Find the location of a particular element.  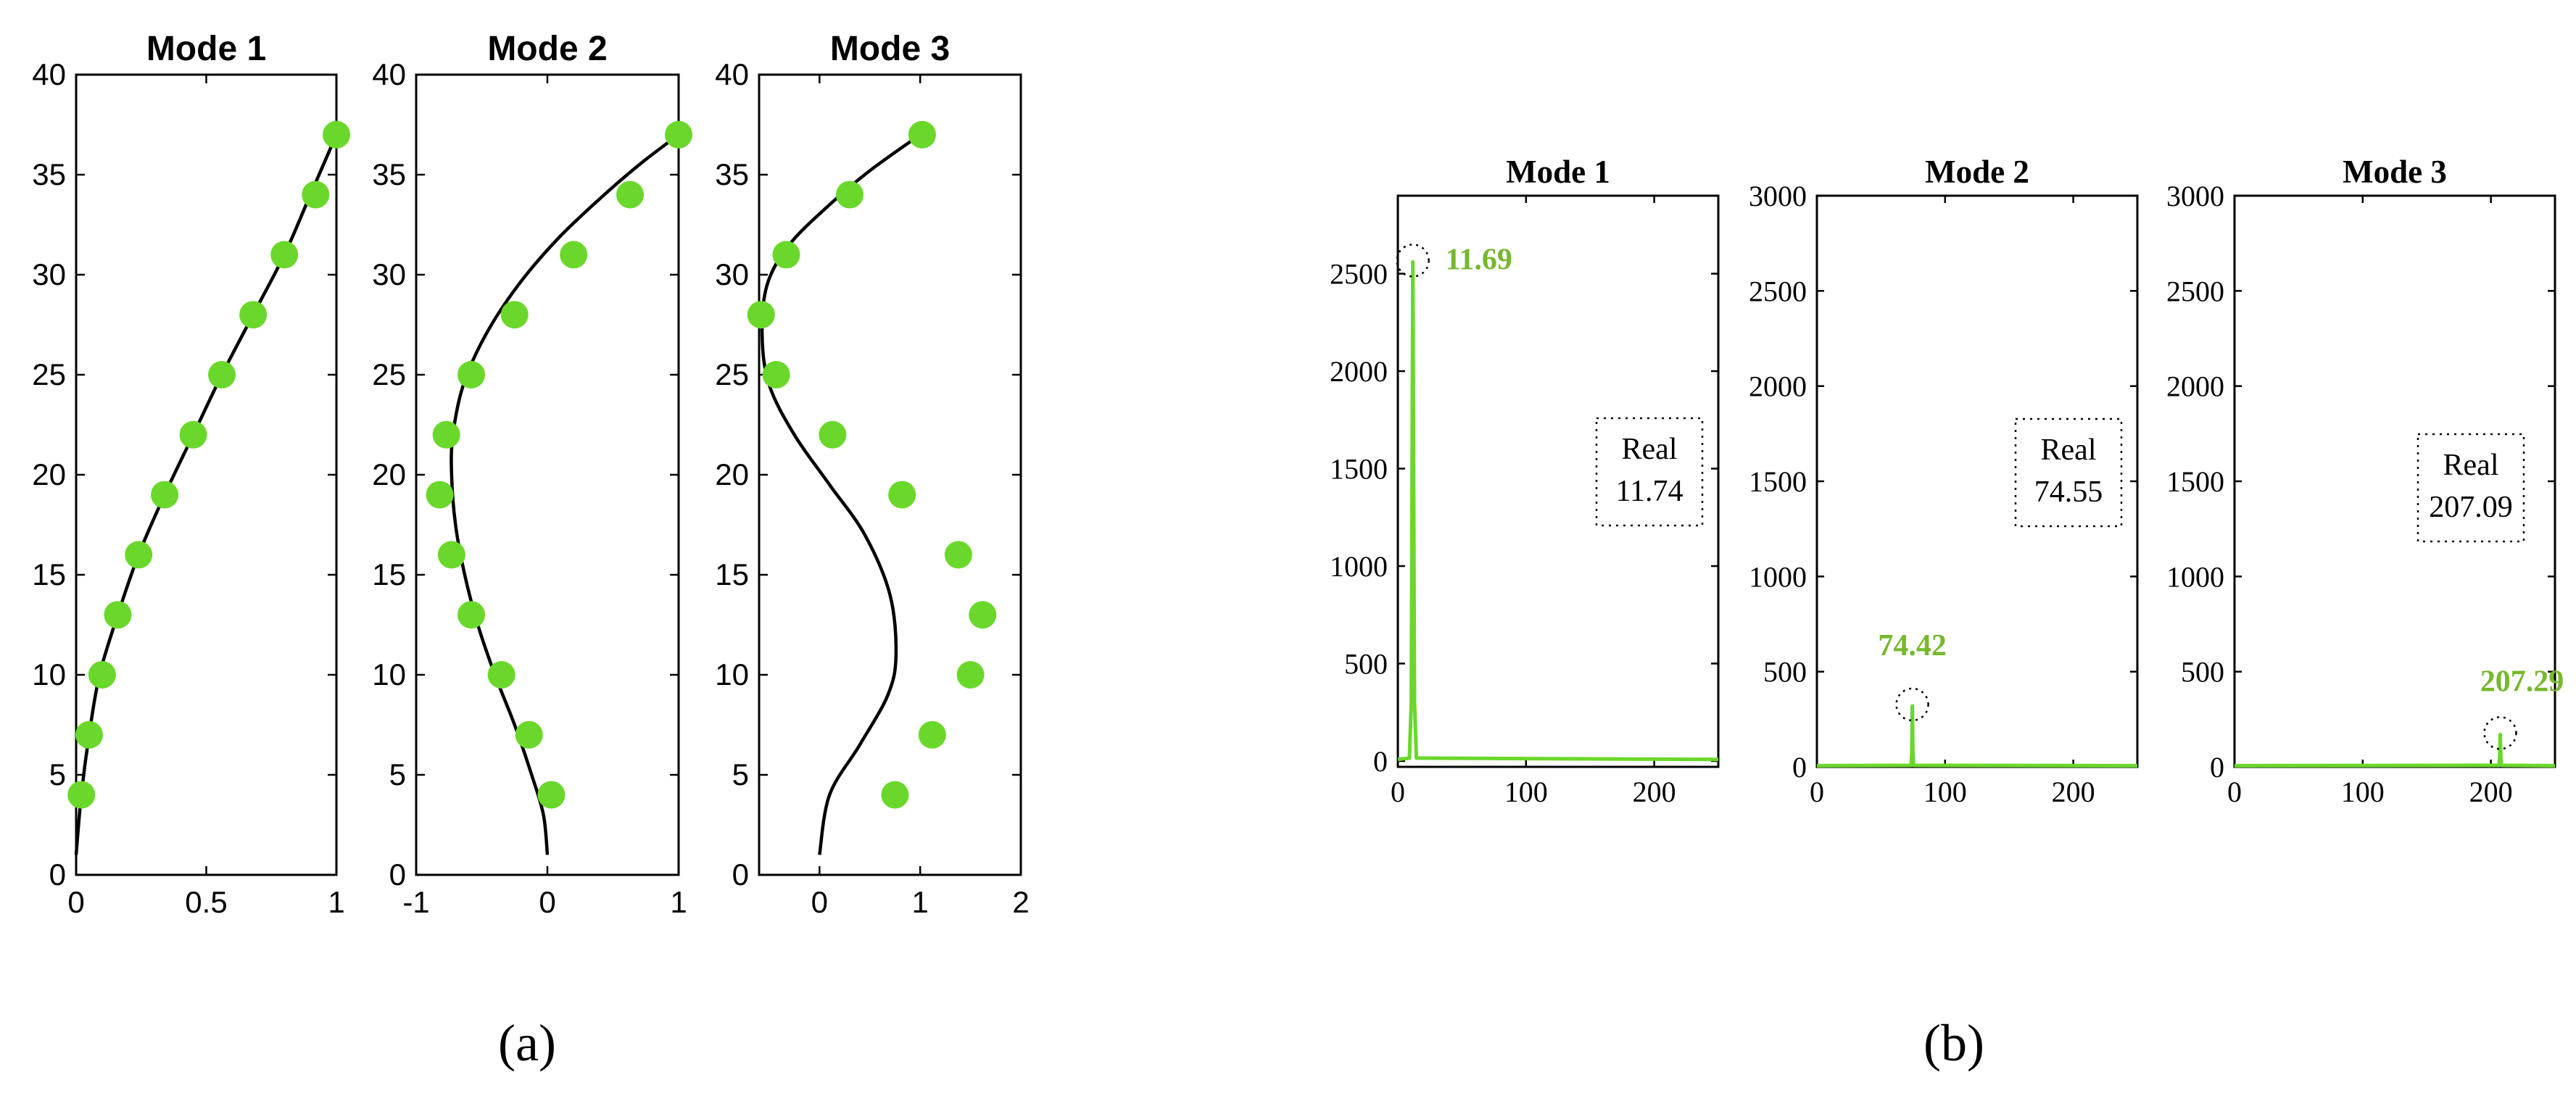

panel-label-a: (a) is located at coordinates (527, 1043).